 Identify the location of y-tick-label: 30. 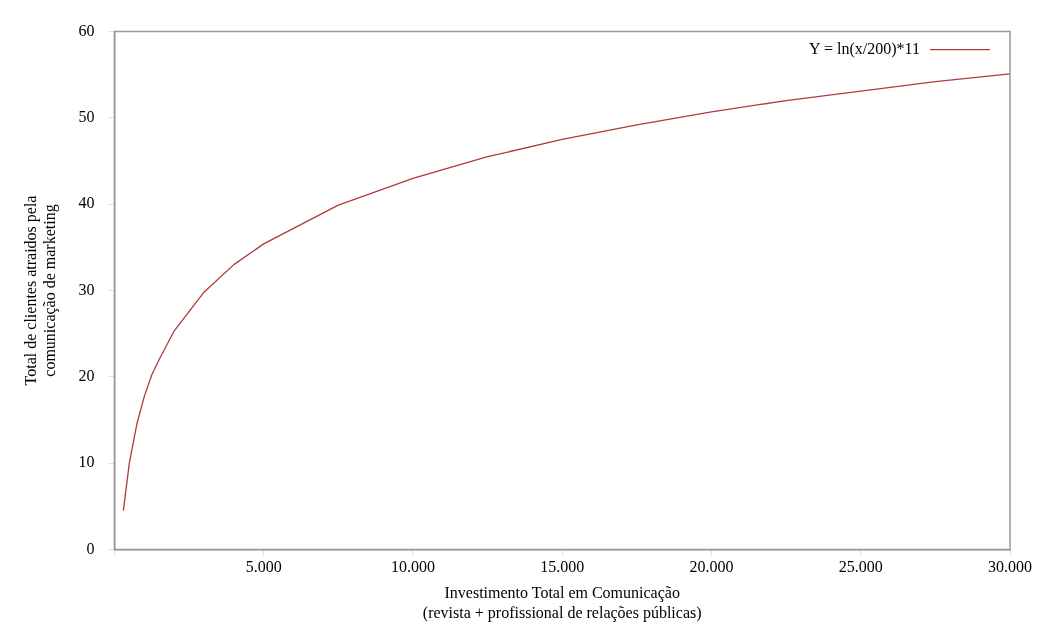
(86, 289).